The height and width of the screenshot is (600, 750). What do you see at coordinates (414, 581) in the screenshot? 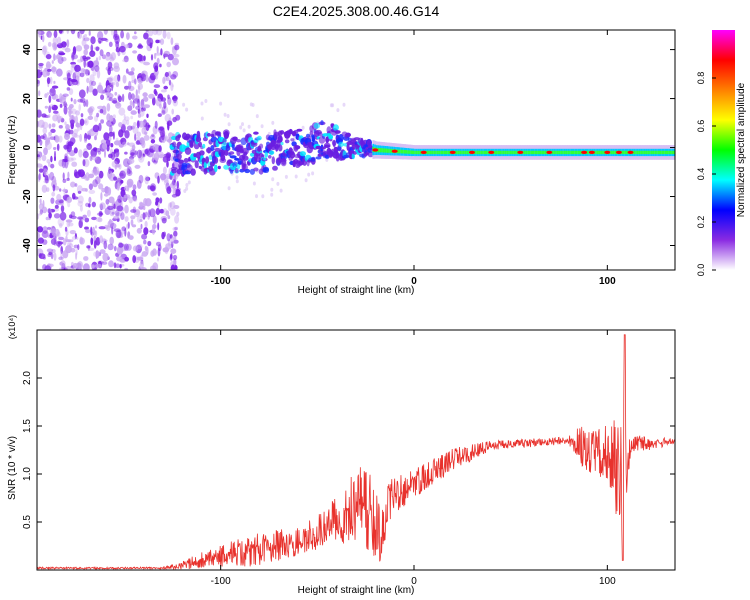
I see `snr-x-tick-label: 0` at bounding box center [414, 581].